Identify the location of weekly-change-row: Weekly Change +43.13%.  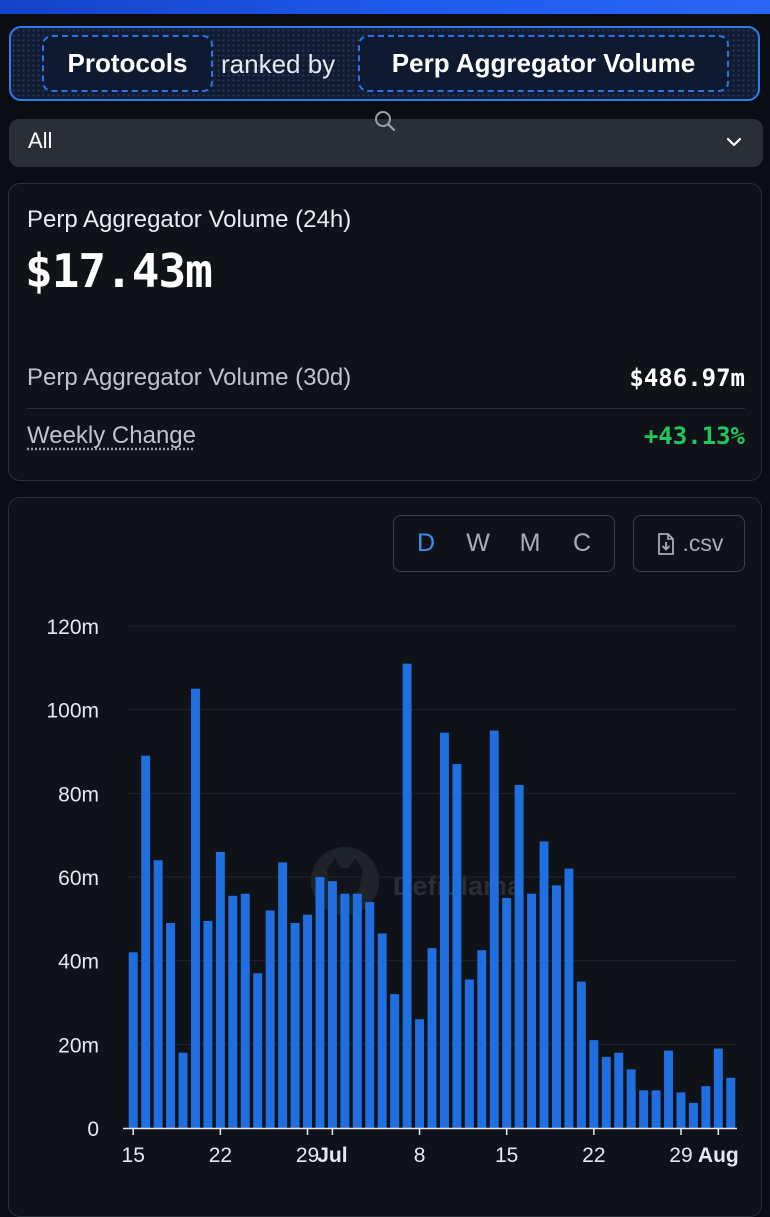
(386, 438).